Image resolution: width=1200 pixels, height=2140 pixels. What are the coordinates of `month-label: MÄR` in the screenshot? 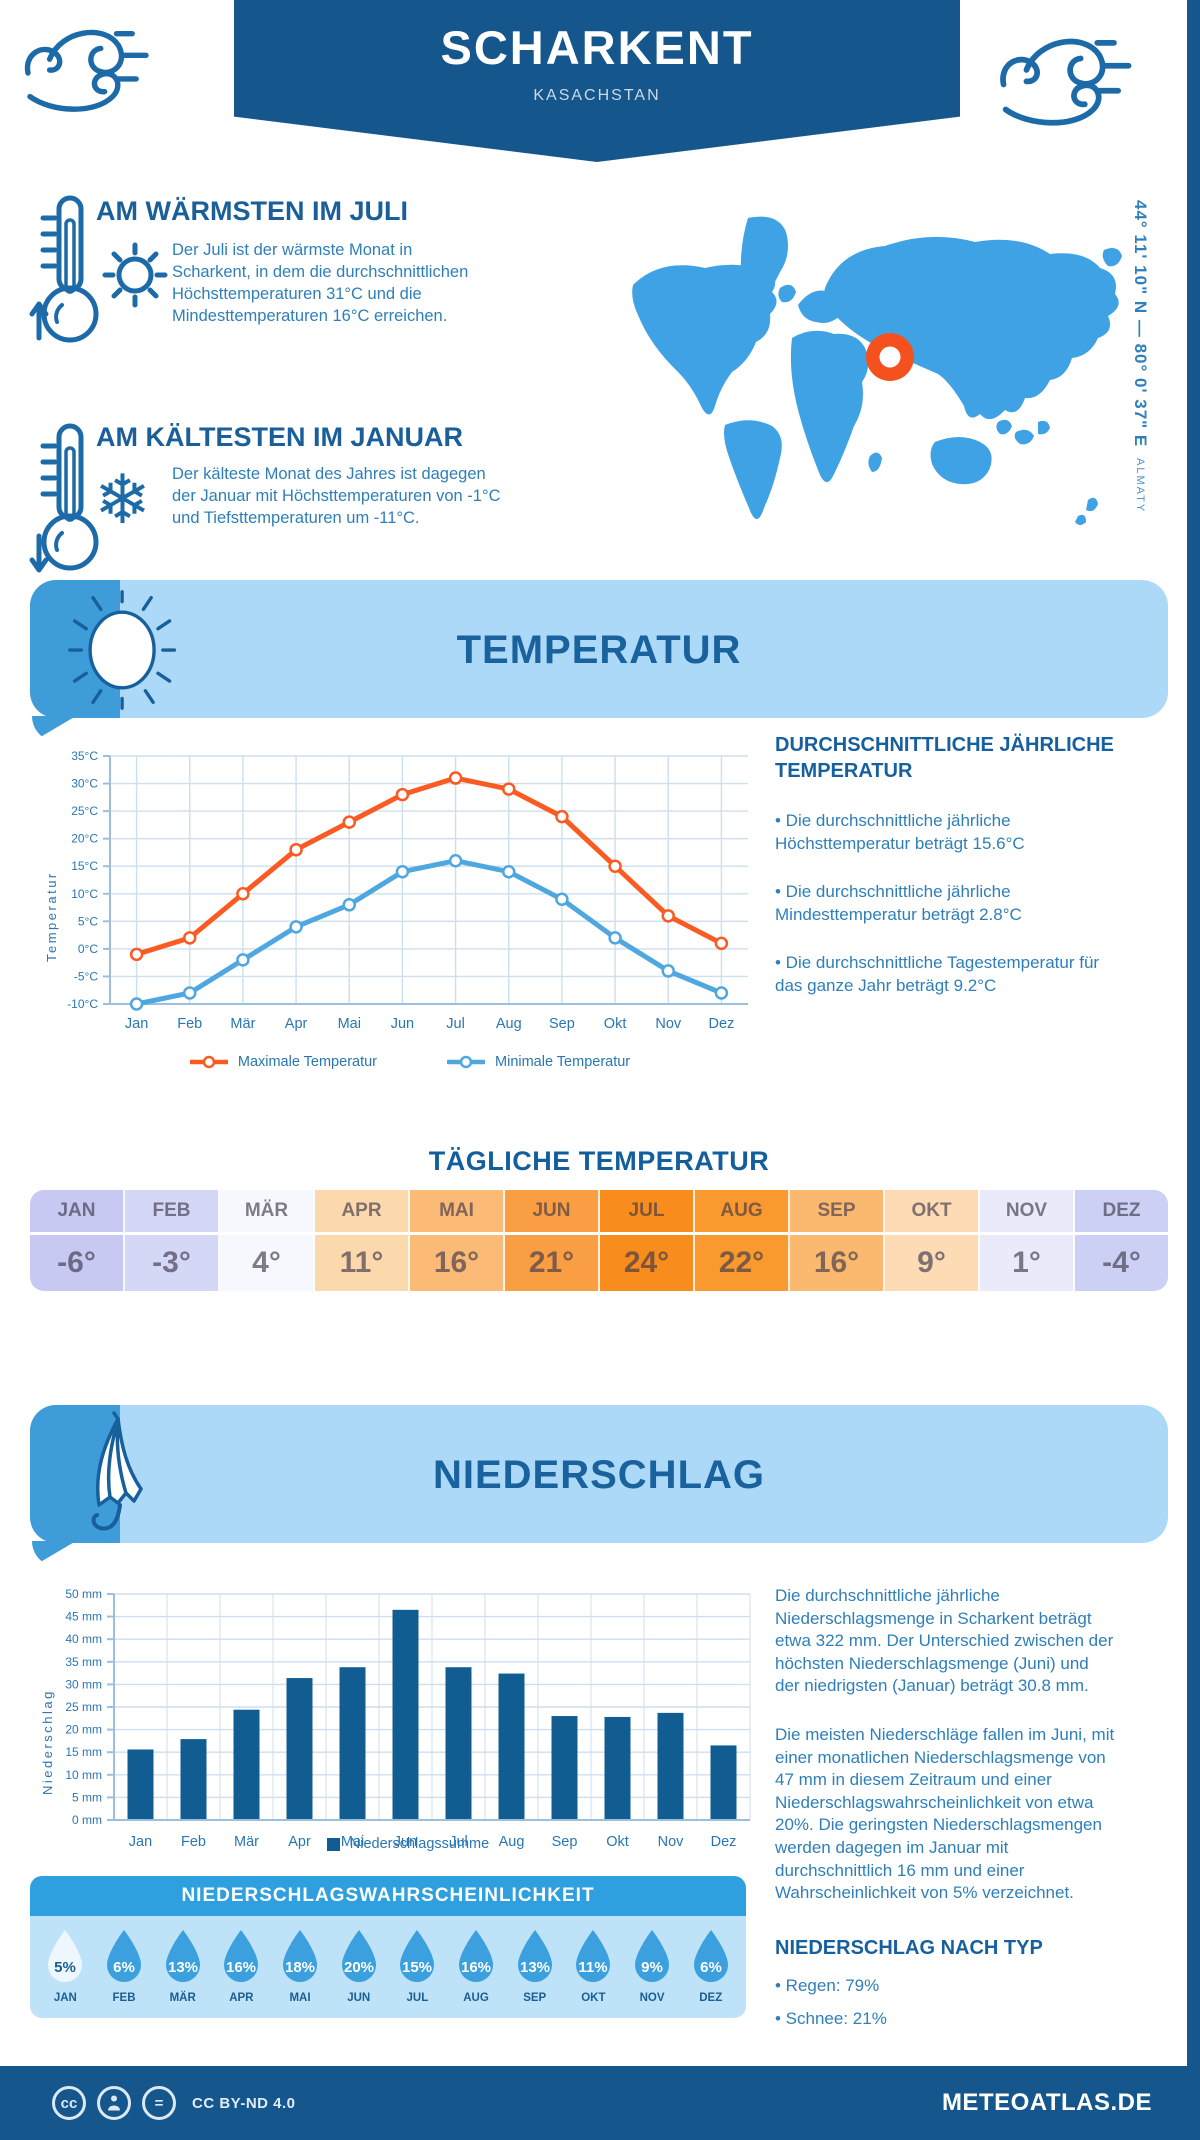 It's located at (266, 1212).